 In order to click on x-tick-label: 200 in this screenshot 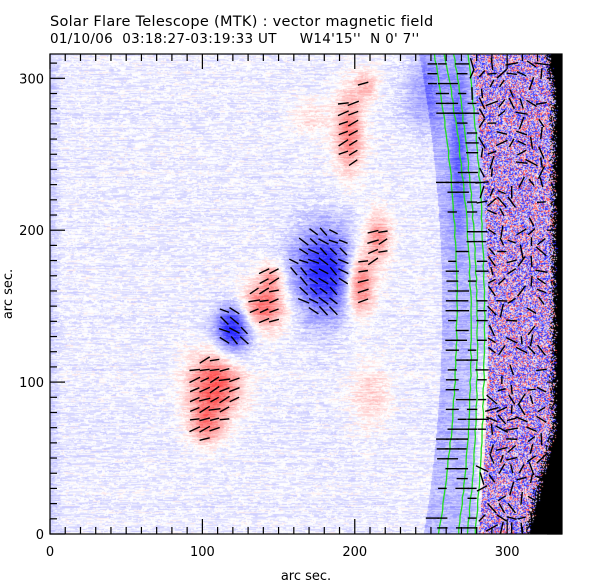, I will do `click(354, 552)`.